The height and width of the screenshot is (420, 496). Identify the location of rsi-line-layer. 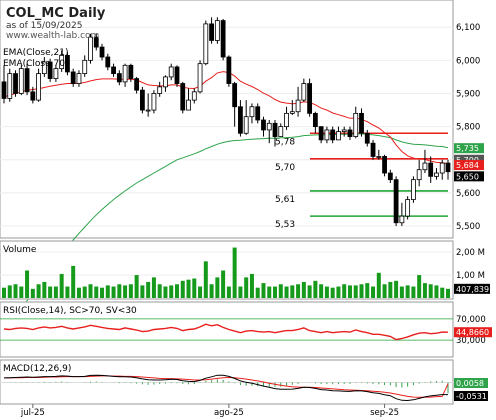
(226, 332).